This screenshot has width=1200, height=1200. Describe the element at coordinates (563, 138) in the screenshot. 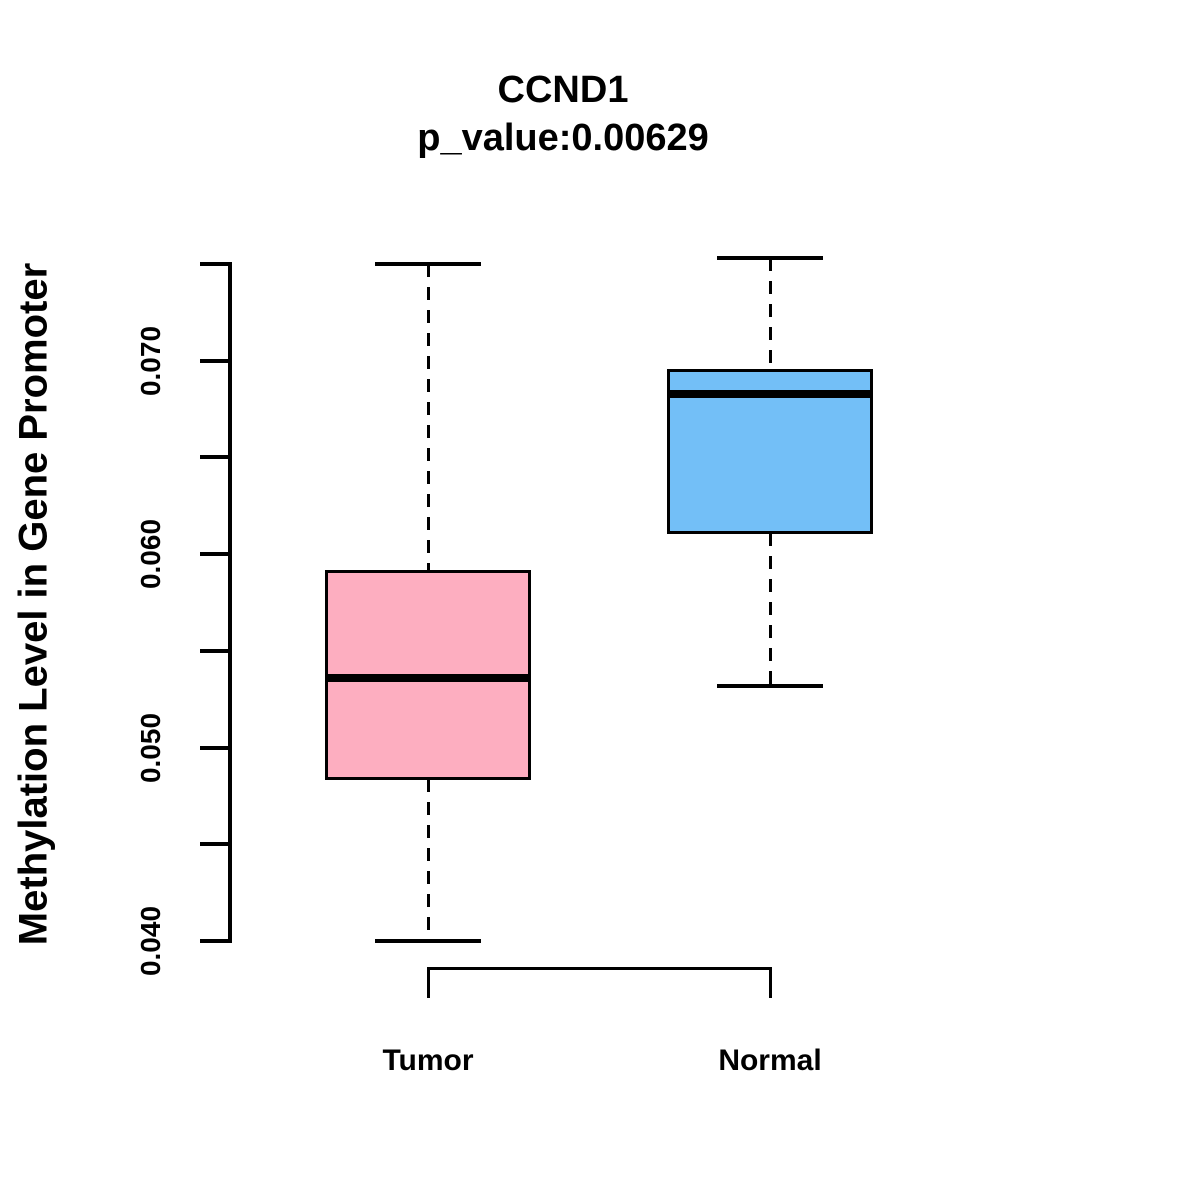

I see `chart-subtitle: p_value:0.00629` at that location.